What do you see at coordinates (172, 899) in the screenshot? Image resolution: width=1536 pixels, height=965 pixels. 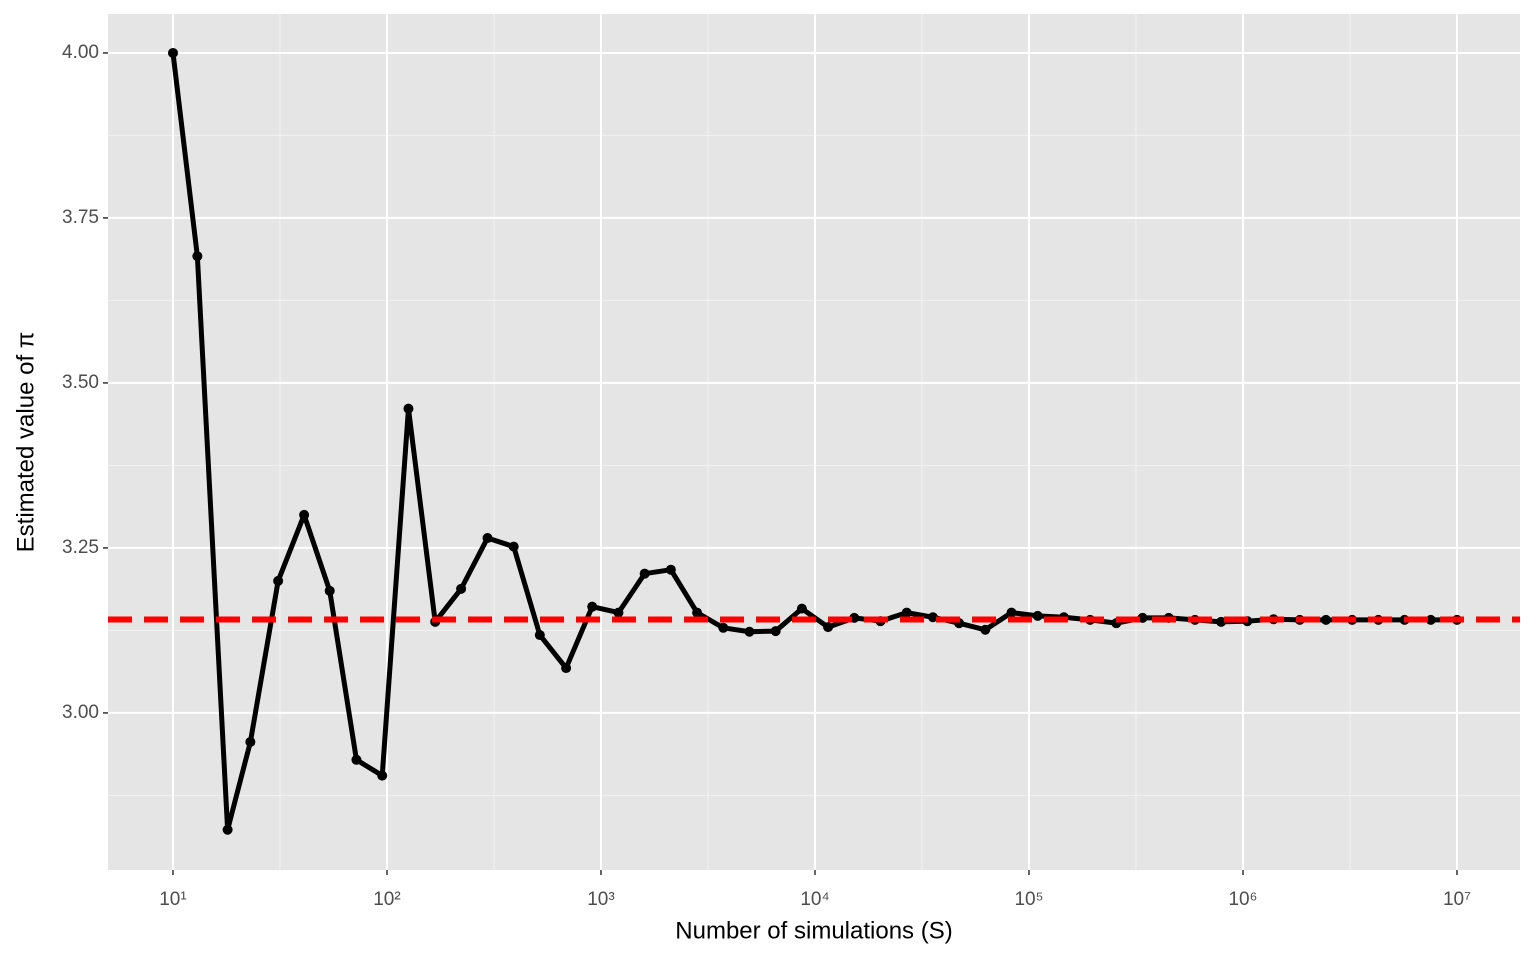 I see `x-tick-label: 10¹` at bounding box center [172, 899].